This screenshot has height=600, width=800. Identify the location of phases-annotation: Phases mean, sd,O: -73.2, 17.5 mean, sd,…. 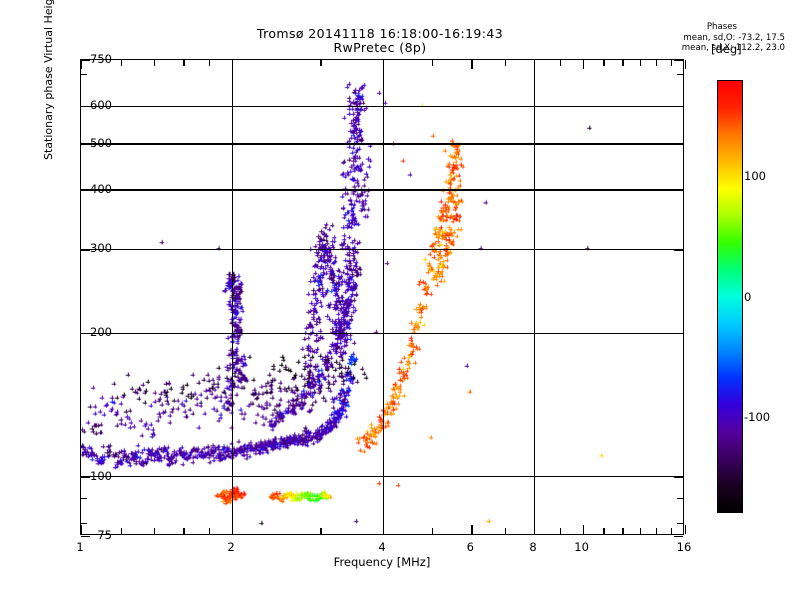
(672, 38).